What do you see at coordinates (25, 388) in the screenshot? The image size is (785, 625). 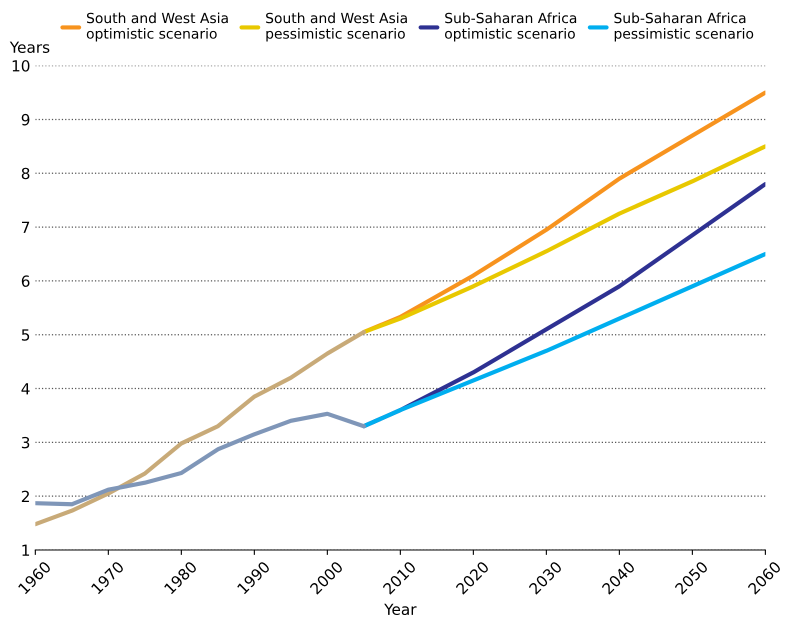 I see `y-tick-label: 4` at bounding box center [25, 388].